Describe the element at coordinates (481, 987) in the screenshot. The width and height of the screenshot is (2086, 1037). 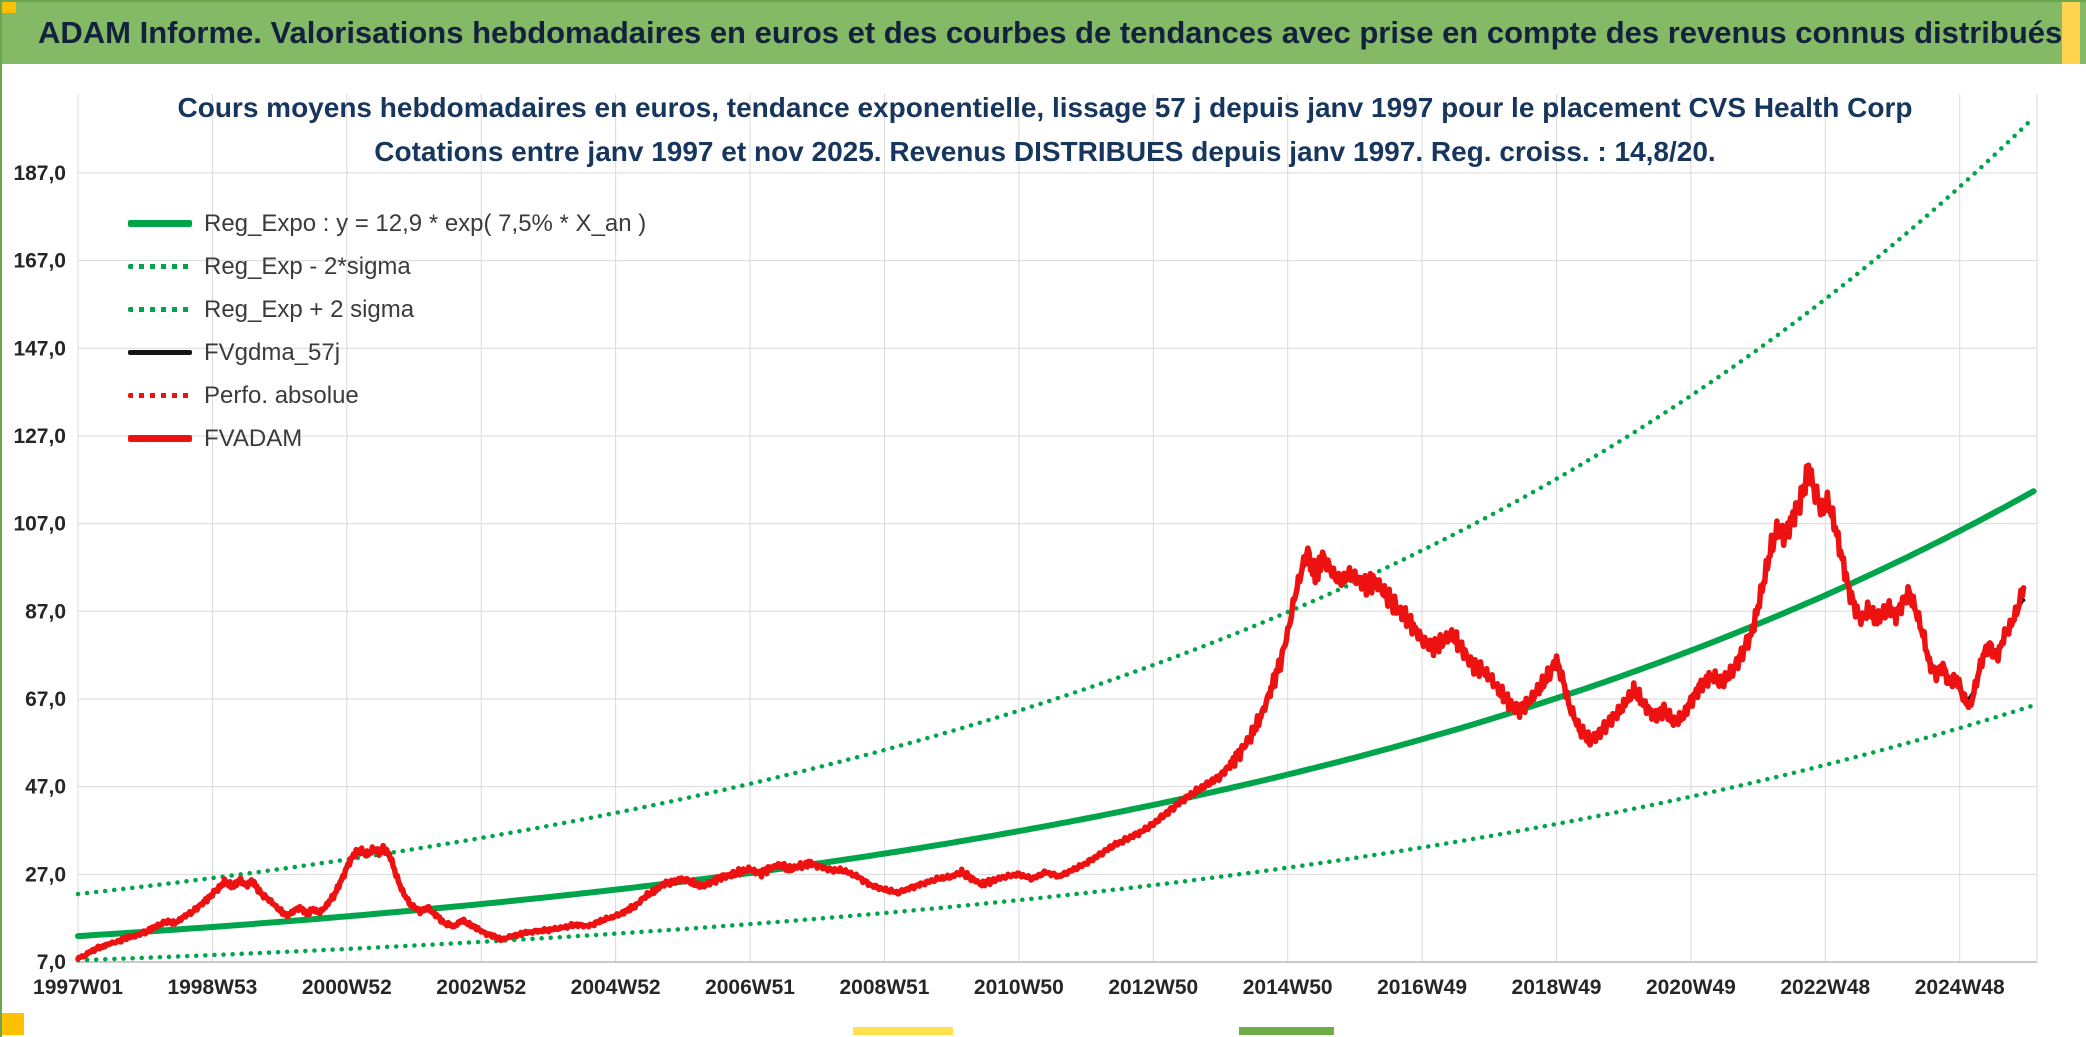
I see `x-tick-label: 2002W52` at that location.